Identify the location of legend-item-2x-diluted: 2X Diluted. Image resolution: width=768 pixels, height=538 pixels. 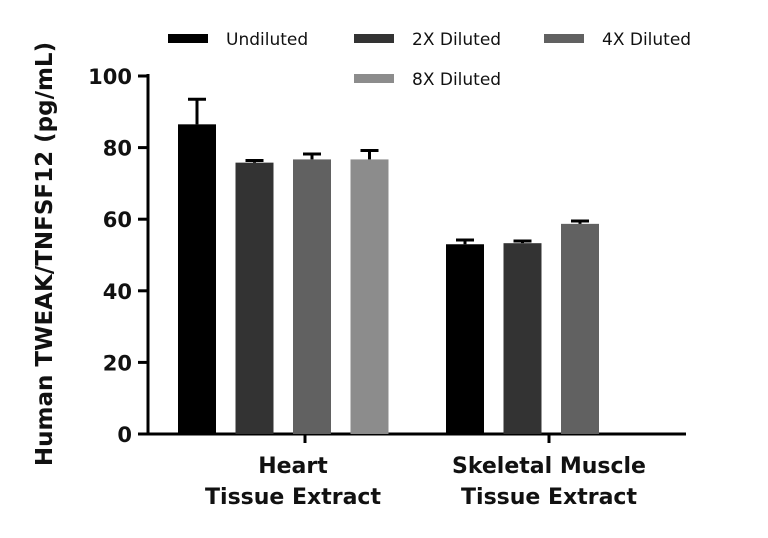
(427, 40).